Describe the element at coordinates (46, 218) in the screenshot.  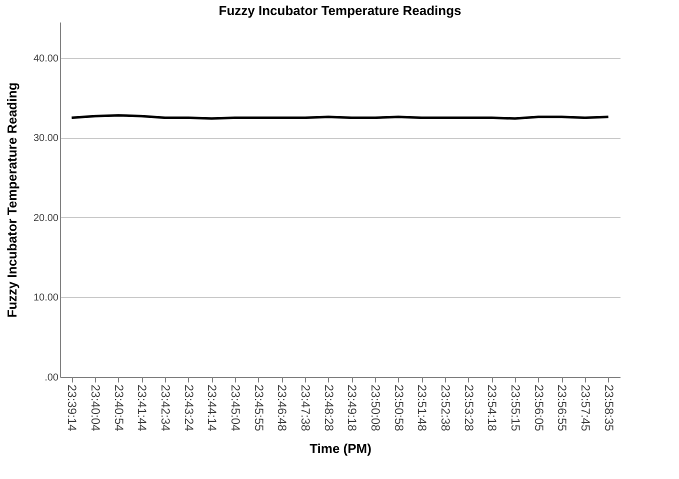
I see `y-tick-label: 20.00` at that location.